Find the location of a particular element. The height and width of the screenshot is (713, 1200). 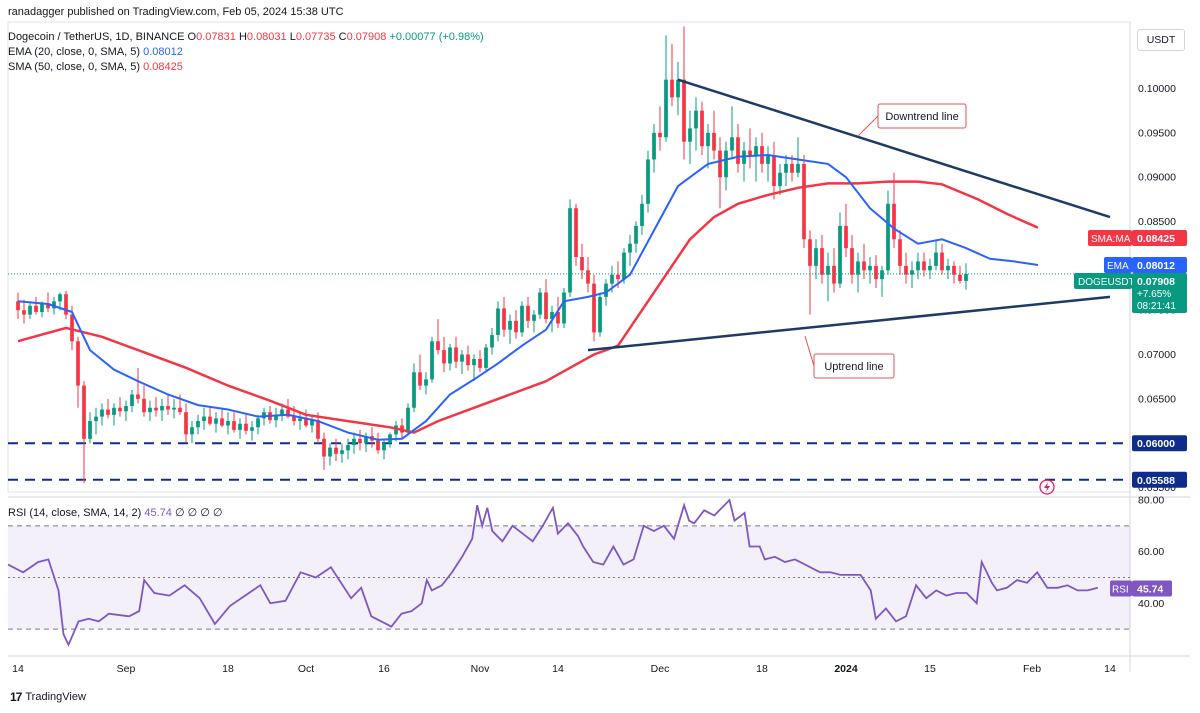

annotation-box is located at coordinates (854, 366).